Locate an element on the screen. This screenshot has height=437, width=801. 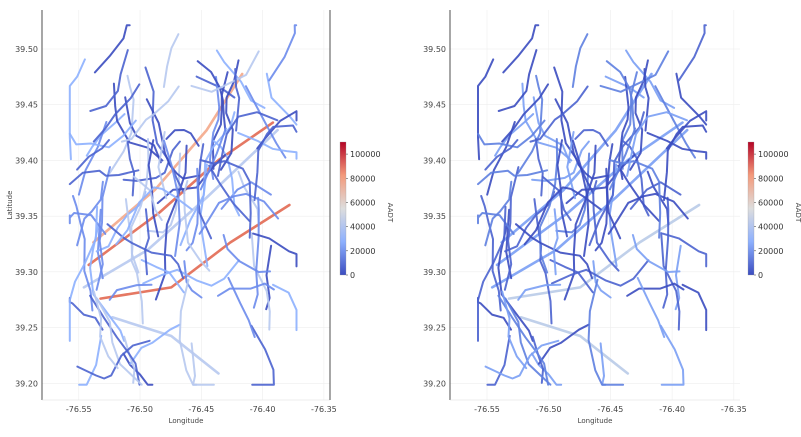
y-tick-label: 39.35 is located at coordinates (26, 216).